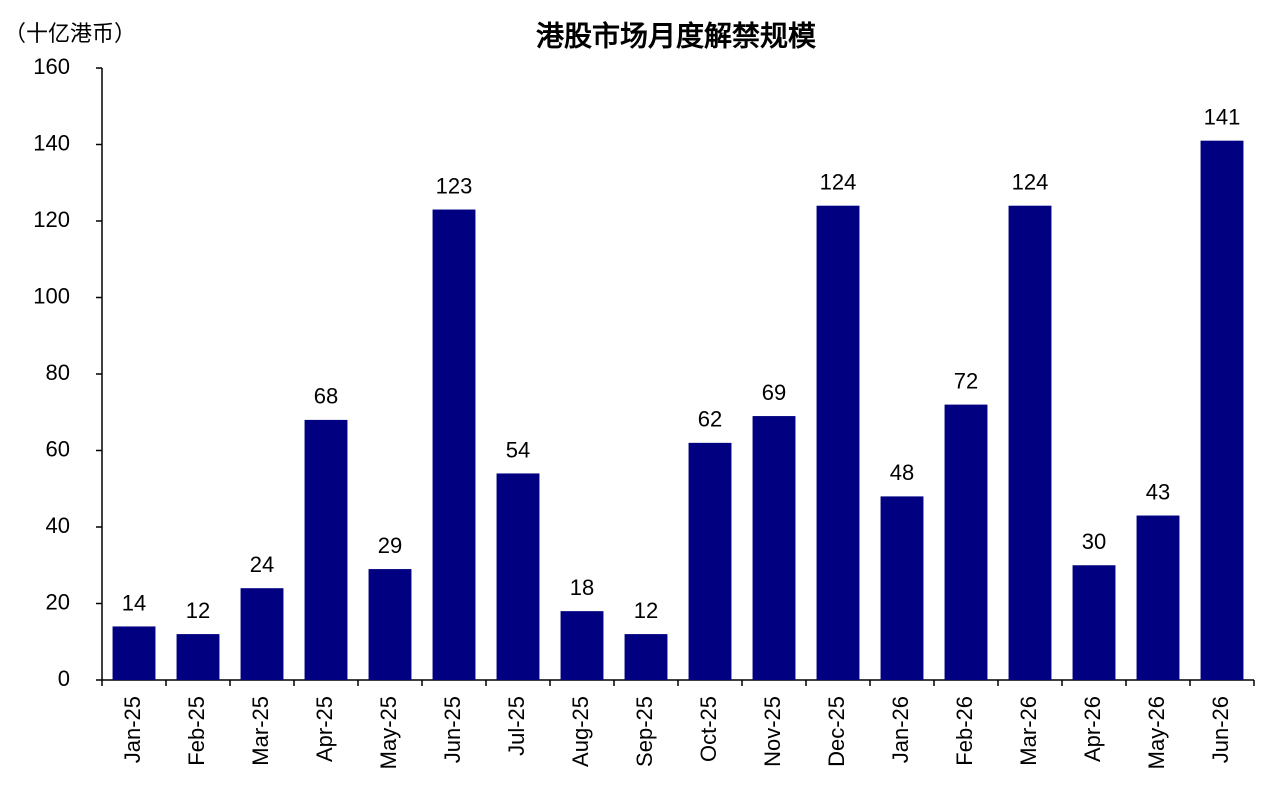 The height and width of the screenshot is (807, 1275). I want to click on value-label: 24, so click(262, 564).